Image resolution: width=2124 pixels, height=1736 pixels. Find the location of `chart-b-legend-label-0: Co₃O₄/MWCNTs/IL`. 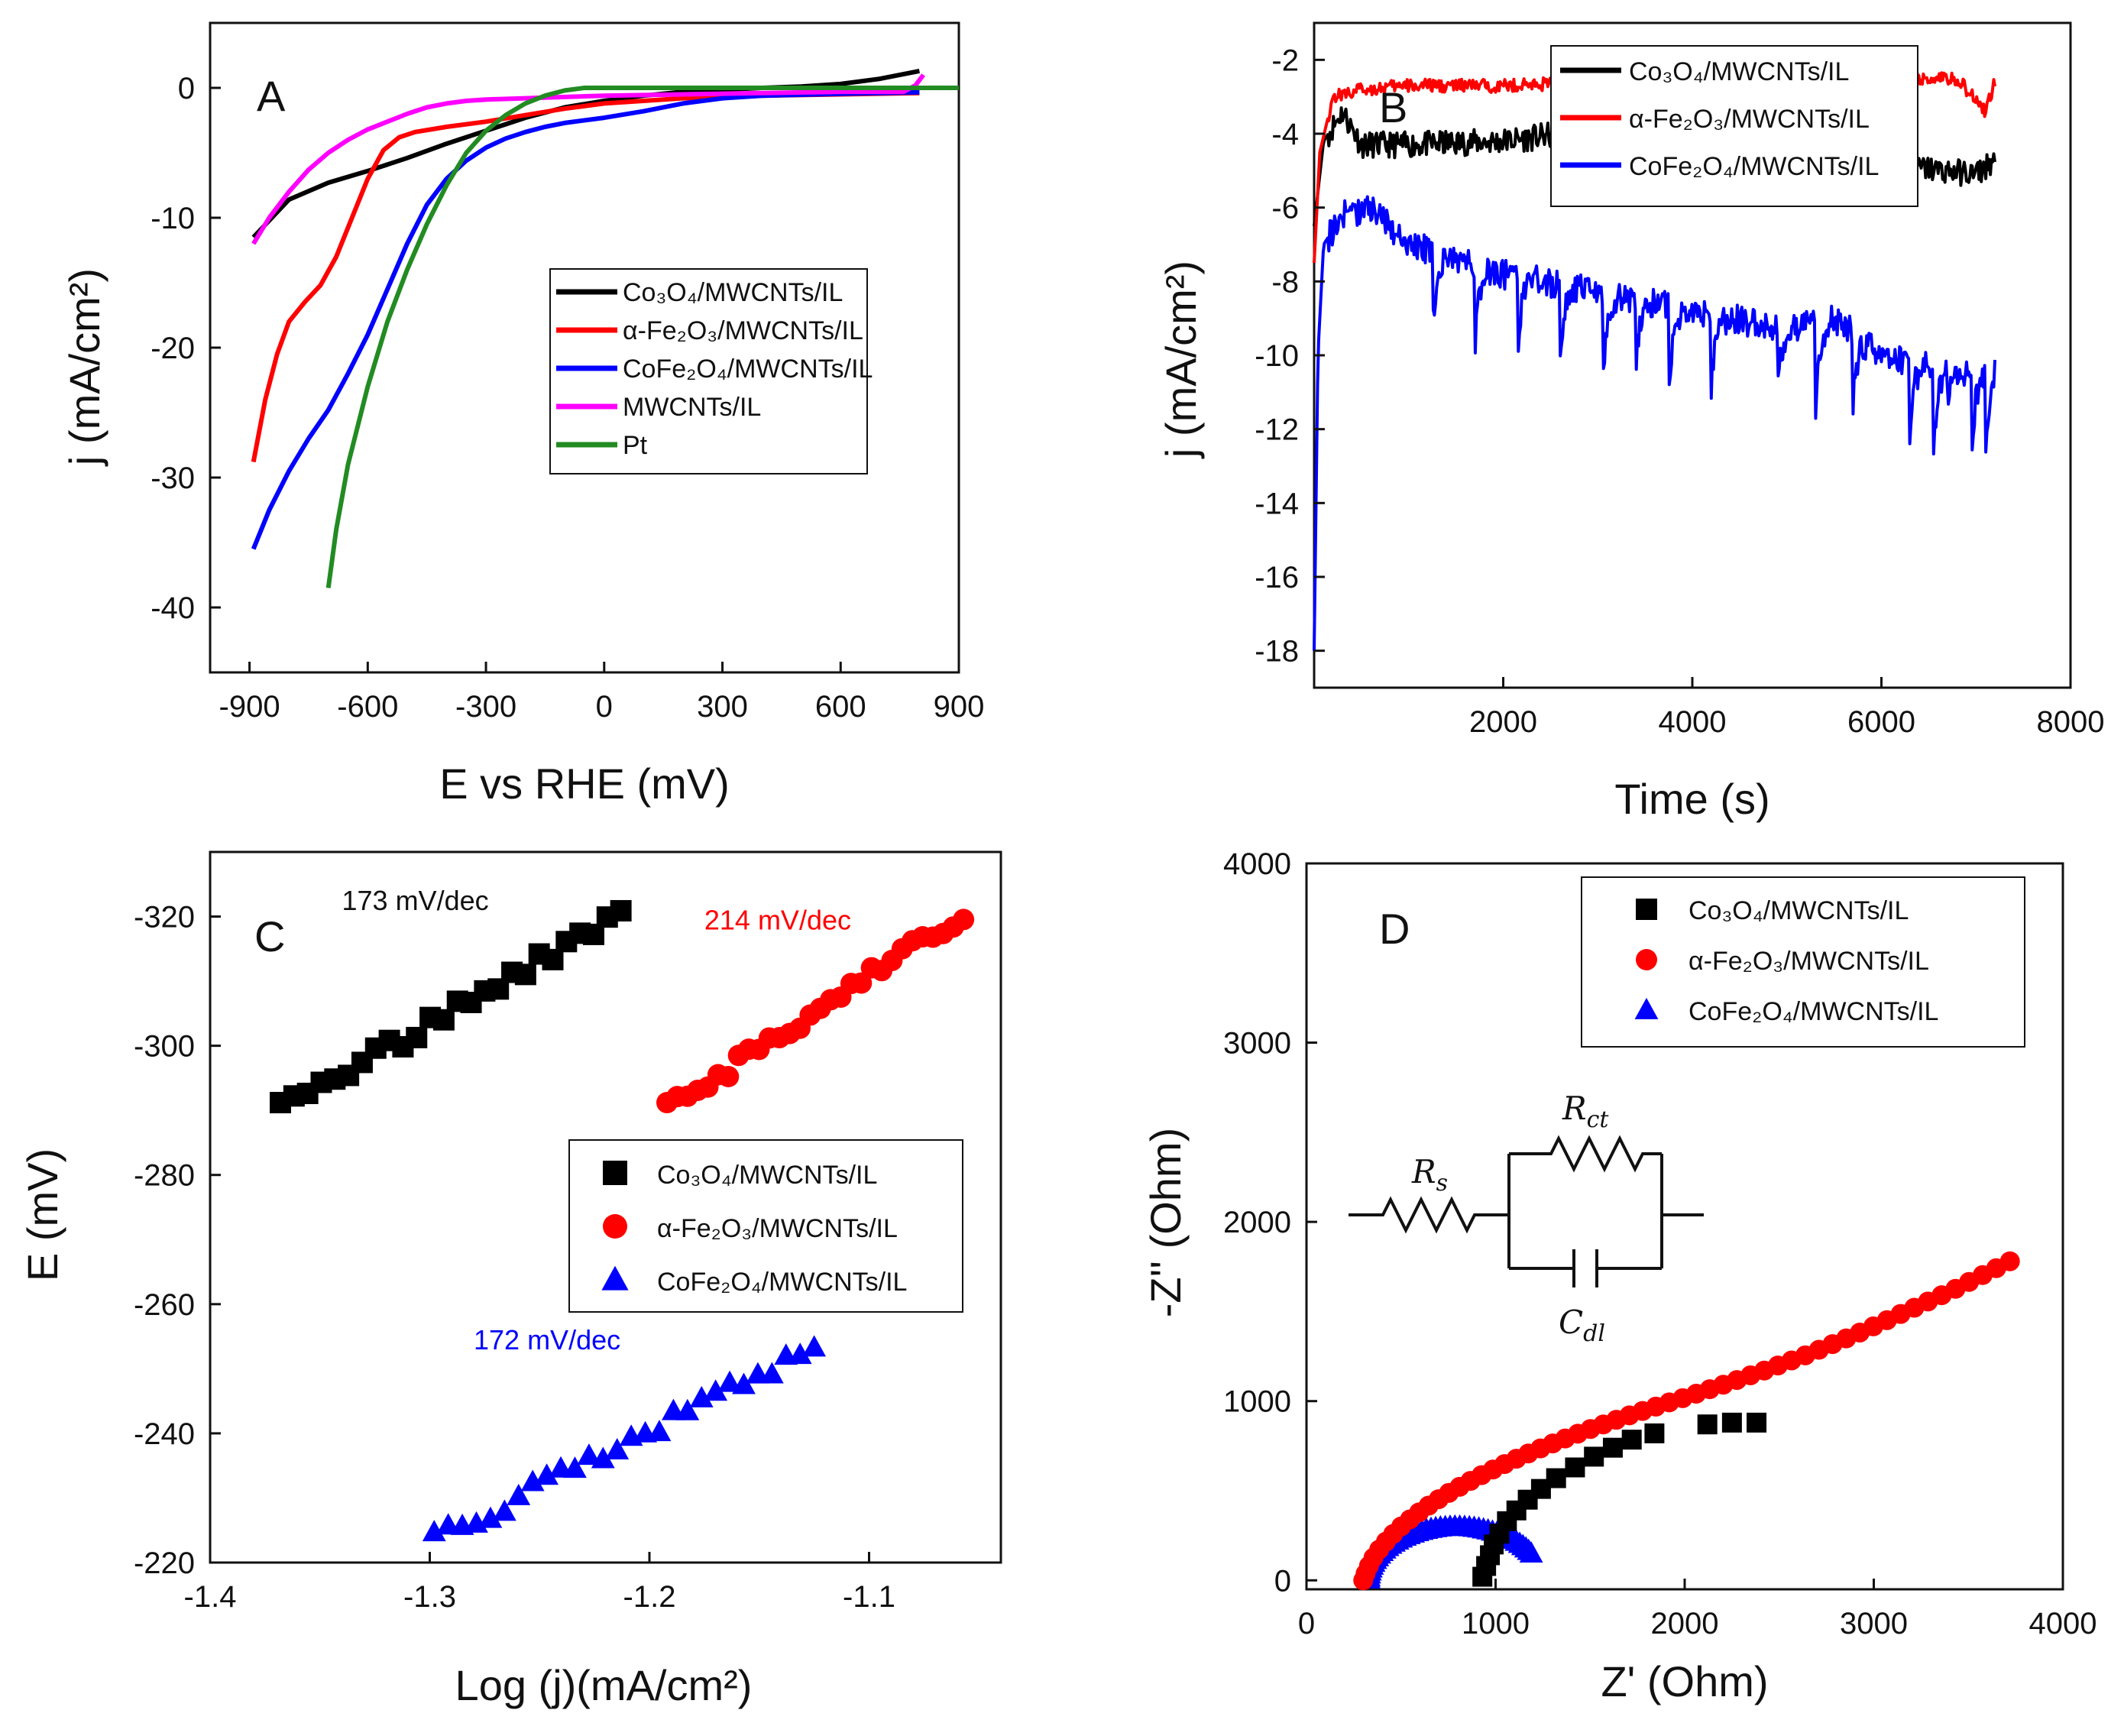

chart-b-legend-label-0: Co₃O₄/MWCNTs/IL is located at coordinates (1739, 72).